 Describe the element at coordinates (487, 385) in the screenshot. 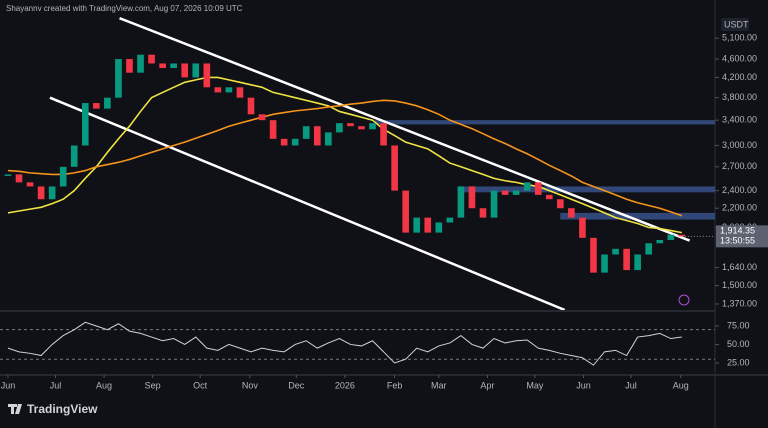

I see `x-tick-label: Apr` at that location.